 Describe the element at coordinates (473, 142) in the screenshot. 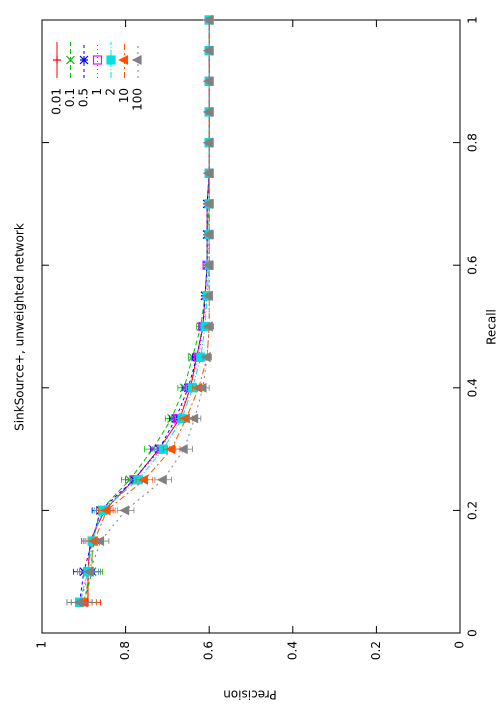

I see `x-tick-label: 0.8` at that location.